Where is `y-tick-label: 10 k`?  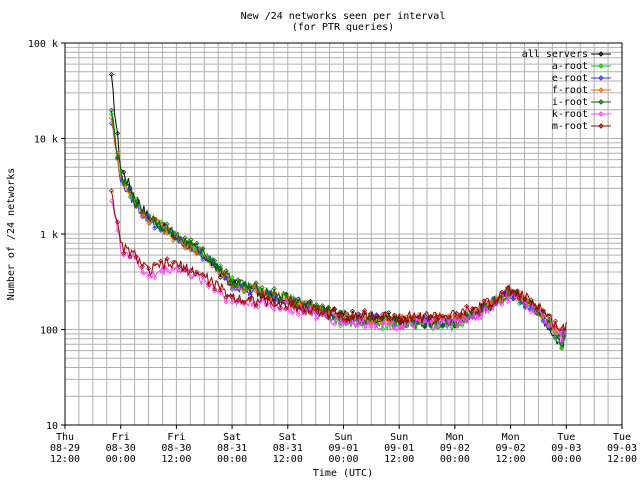 y-tick-label: 10 k is located at coordinates (46, 140).